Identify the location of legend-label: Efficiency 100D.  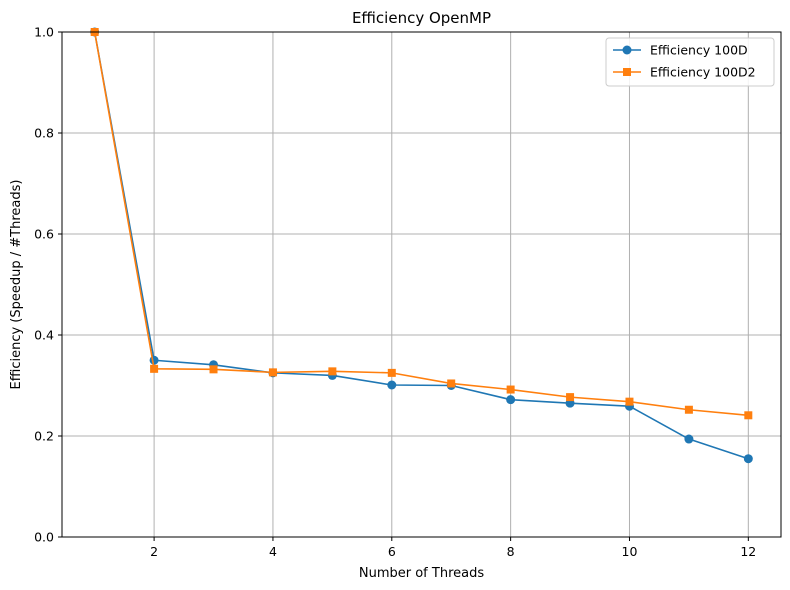
(699, 50).